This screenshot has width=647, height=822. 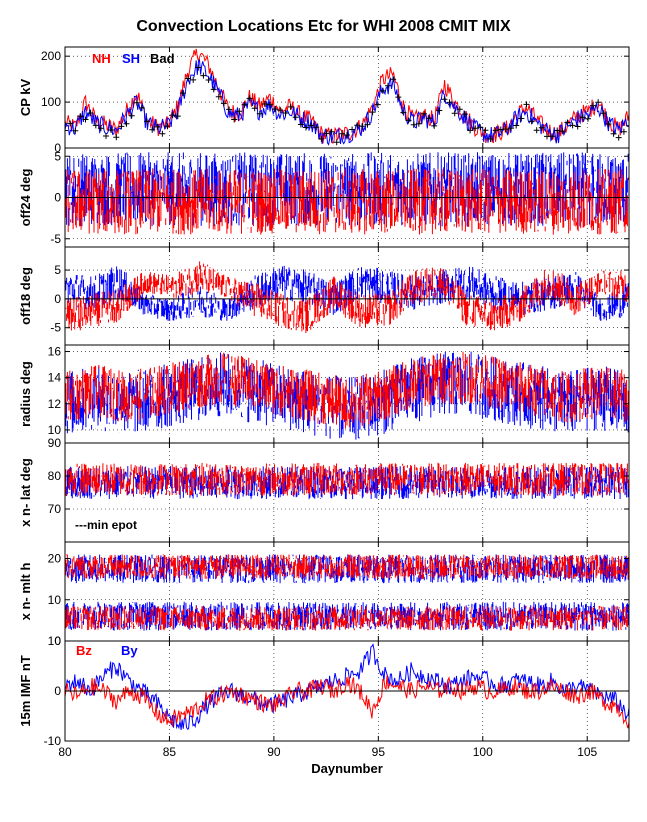 What do you see at coordinates (129, 650) in the screenshot?
I see `legend-by: By` at bounding box center [129, 650].